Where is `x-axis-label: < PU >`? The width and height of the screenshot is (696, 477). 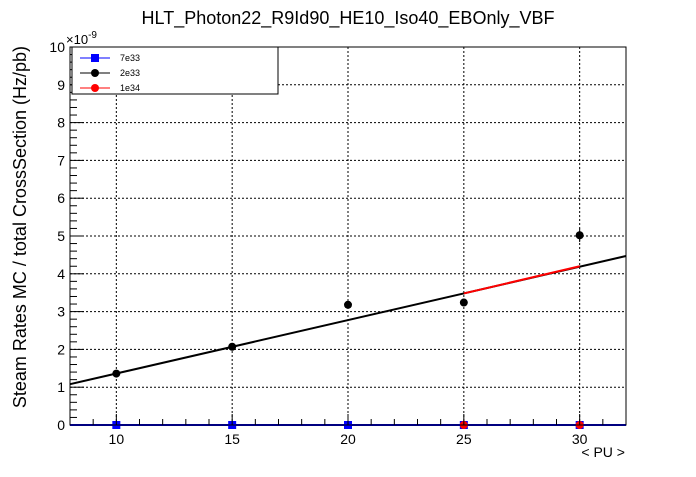 x-axis-label: < PU > is located at coordinates (603, 452).